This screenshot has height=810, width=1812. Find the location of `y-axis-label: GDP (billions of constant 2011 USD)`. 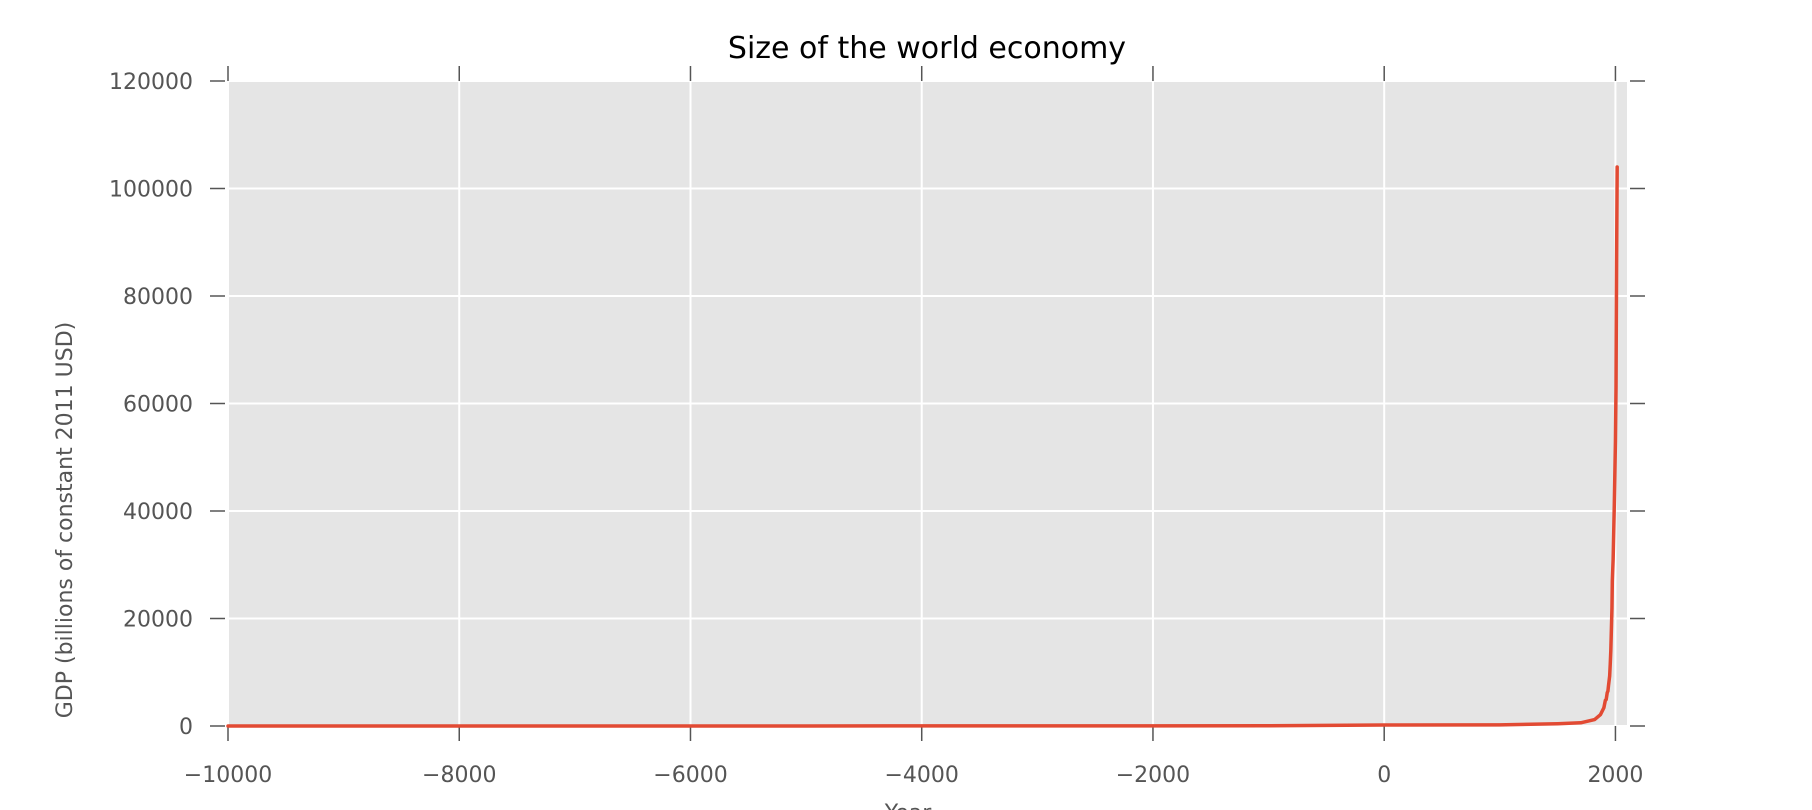

y-axis-label: GDP (billions of constant 2011 USD) is located at coordinates (65, 520).